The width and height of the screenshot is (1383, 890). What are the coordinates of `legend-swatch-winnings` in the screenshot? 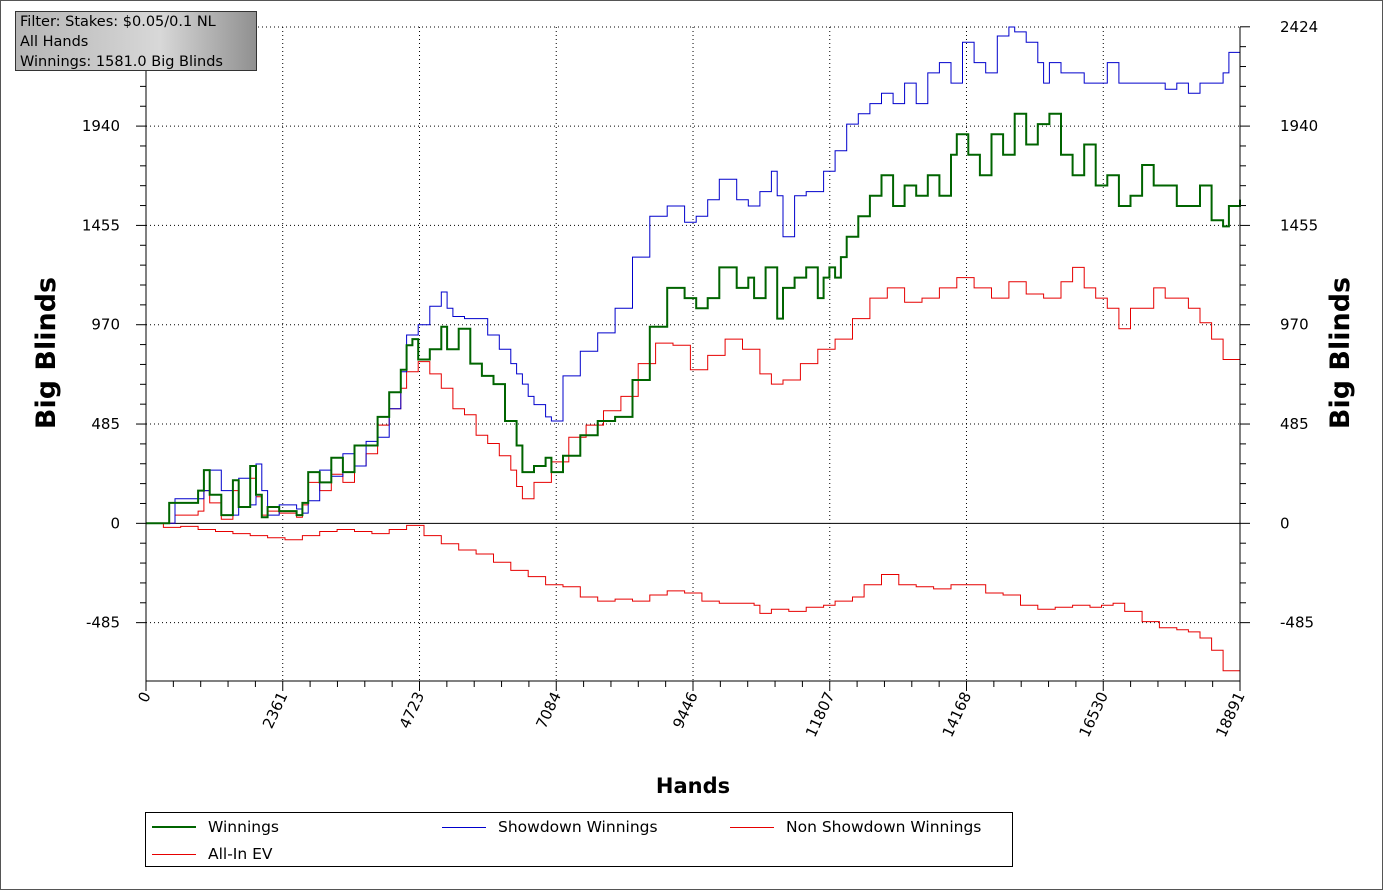 It's located at (174, 827).